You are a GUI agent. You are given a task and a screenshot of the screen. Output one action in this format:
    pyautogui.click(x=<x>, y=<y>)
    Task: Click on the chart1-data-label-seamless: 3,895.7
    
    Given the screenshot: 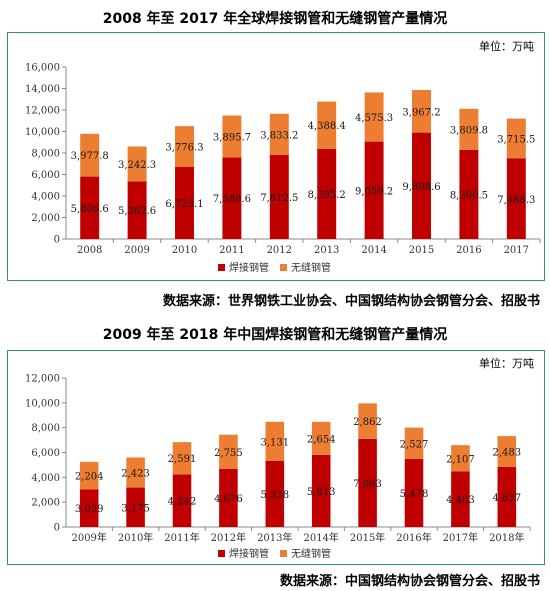 What is the action you would take?
    pyautogui.click(x=232, y=137)
    